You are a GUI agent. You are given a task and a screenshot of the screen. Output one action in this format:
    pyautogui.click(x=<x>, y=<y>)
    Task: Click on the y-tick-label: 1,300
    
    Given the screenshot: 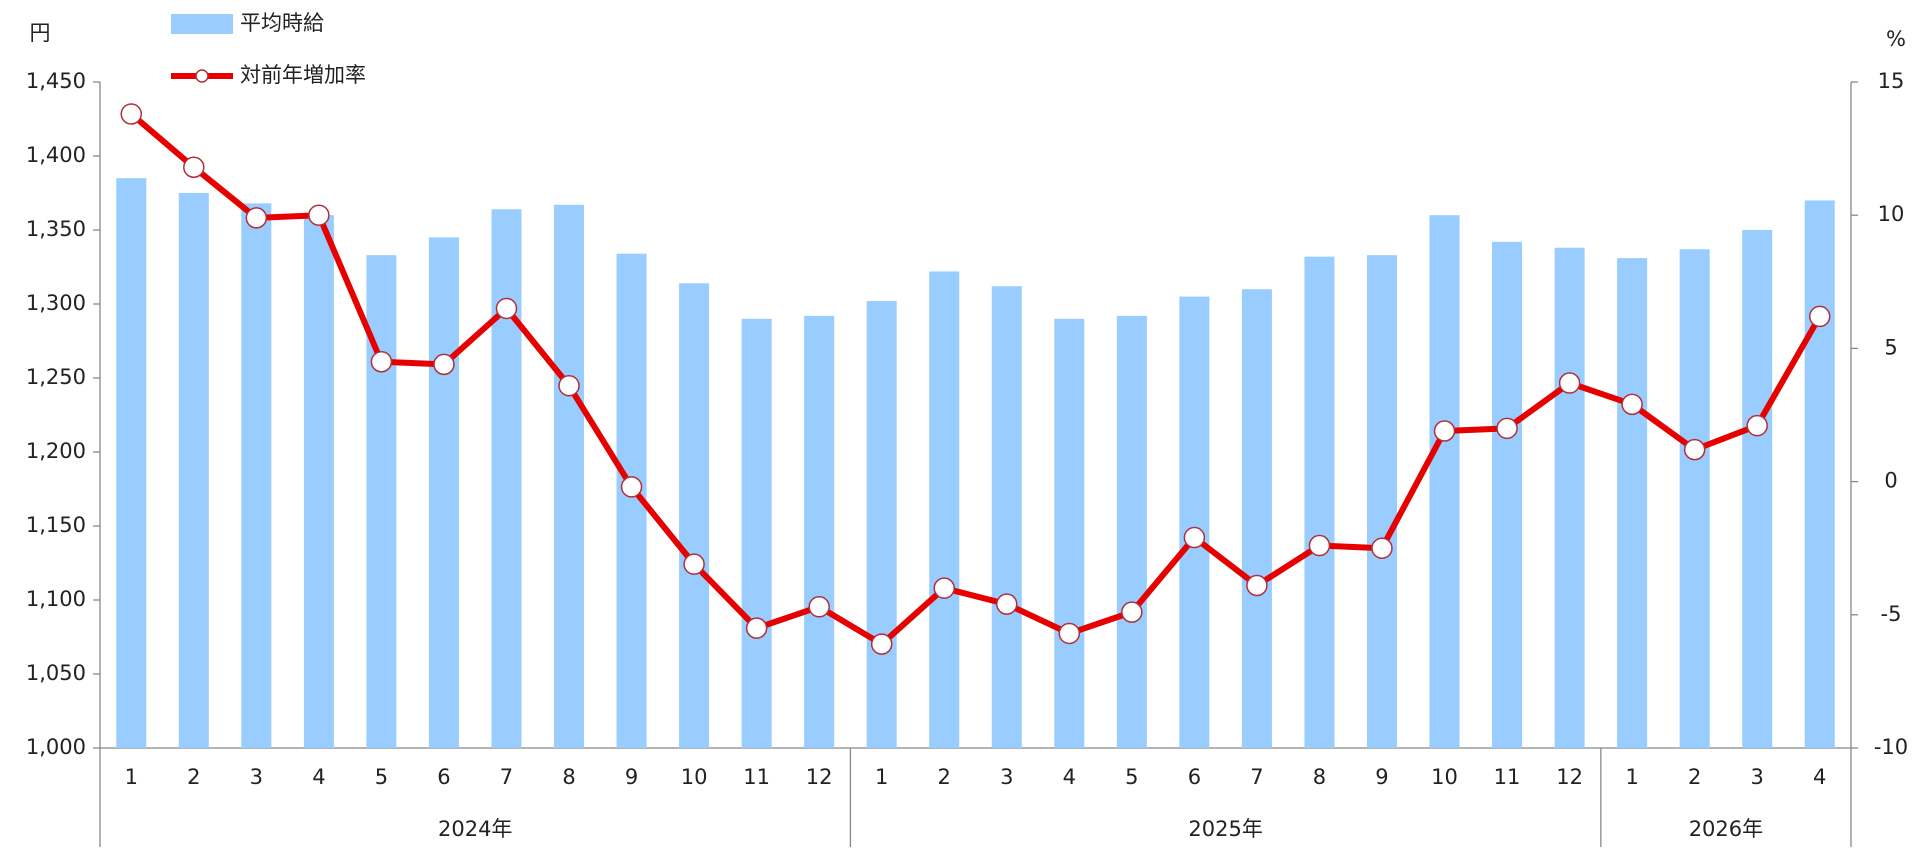 What is the action you would take?
    pyautogui.click(x=56, y=303)
    